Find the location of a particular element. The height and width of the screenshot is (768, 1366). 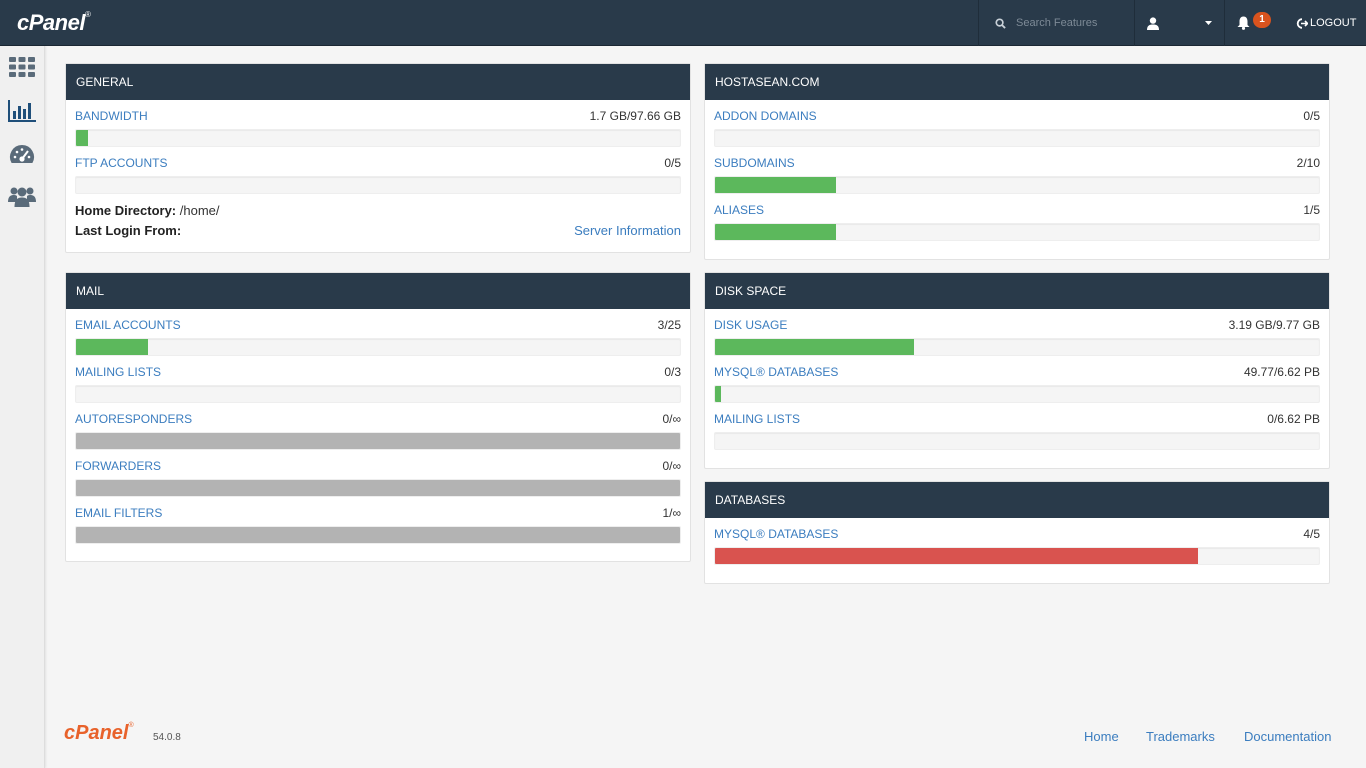

stat-value: 2/10 is located at coordinates (1308, 163).